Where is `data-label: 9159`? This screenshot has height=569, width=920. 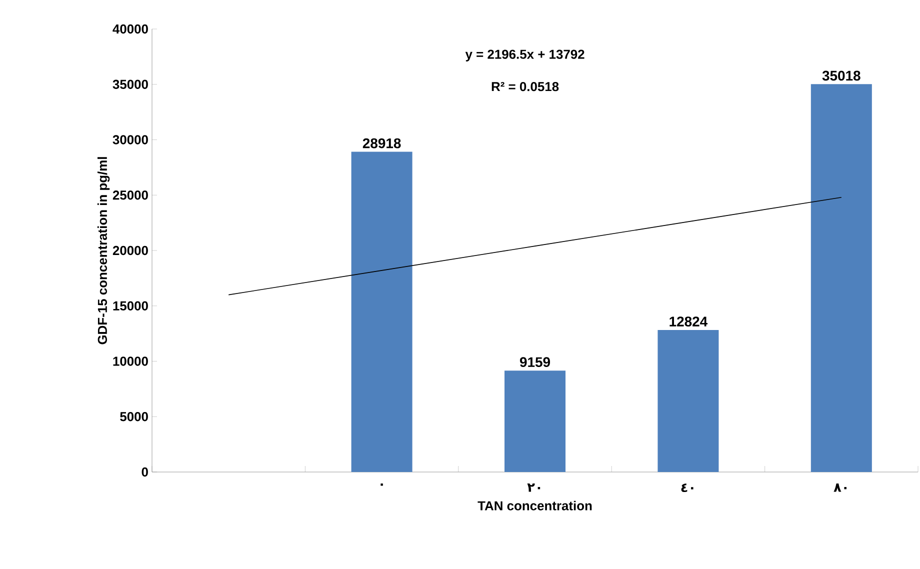
data-label: 9159 is located at coordinates (535, 362).